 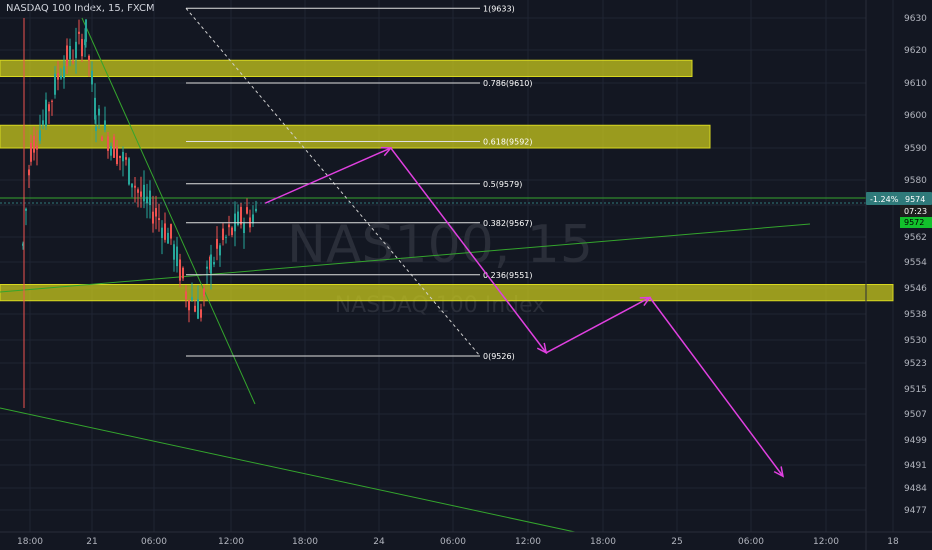 What do you see at coordinates (884, 199) in the screenshot?
I see `current-change-label: -1.24%` at bounding box center [884, 199].